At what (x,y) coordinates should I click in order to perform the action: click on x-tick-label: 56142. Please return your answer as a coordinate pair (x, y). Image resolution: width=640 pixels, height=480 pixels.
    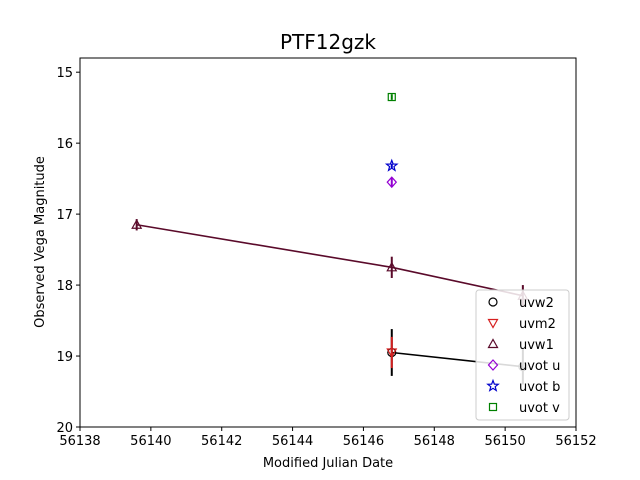
    Looking at the image, I should click on (221, 441).